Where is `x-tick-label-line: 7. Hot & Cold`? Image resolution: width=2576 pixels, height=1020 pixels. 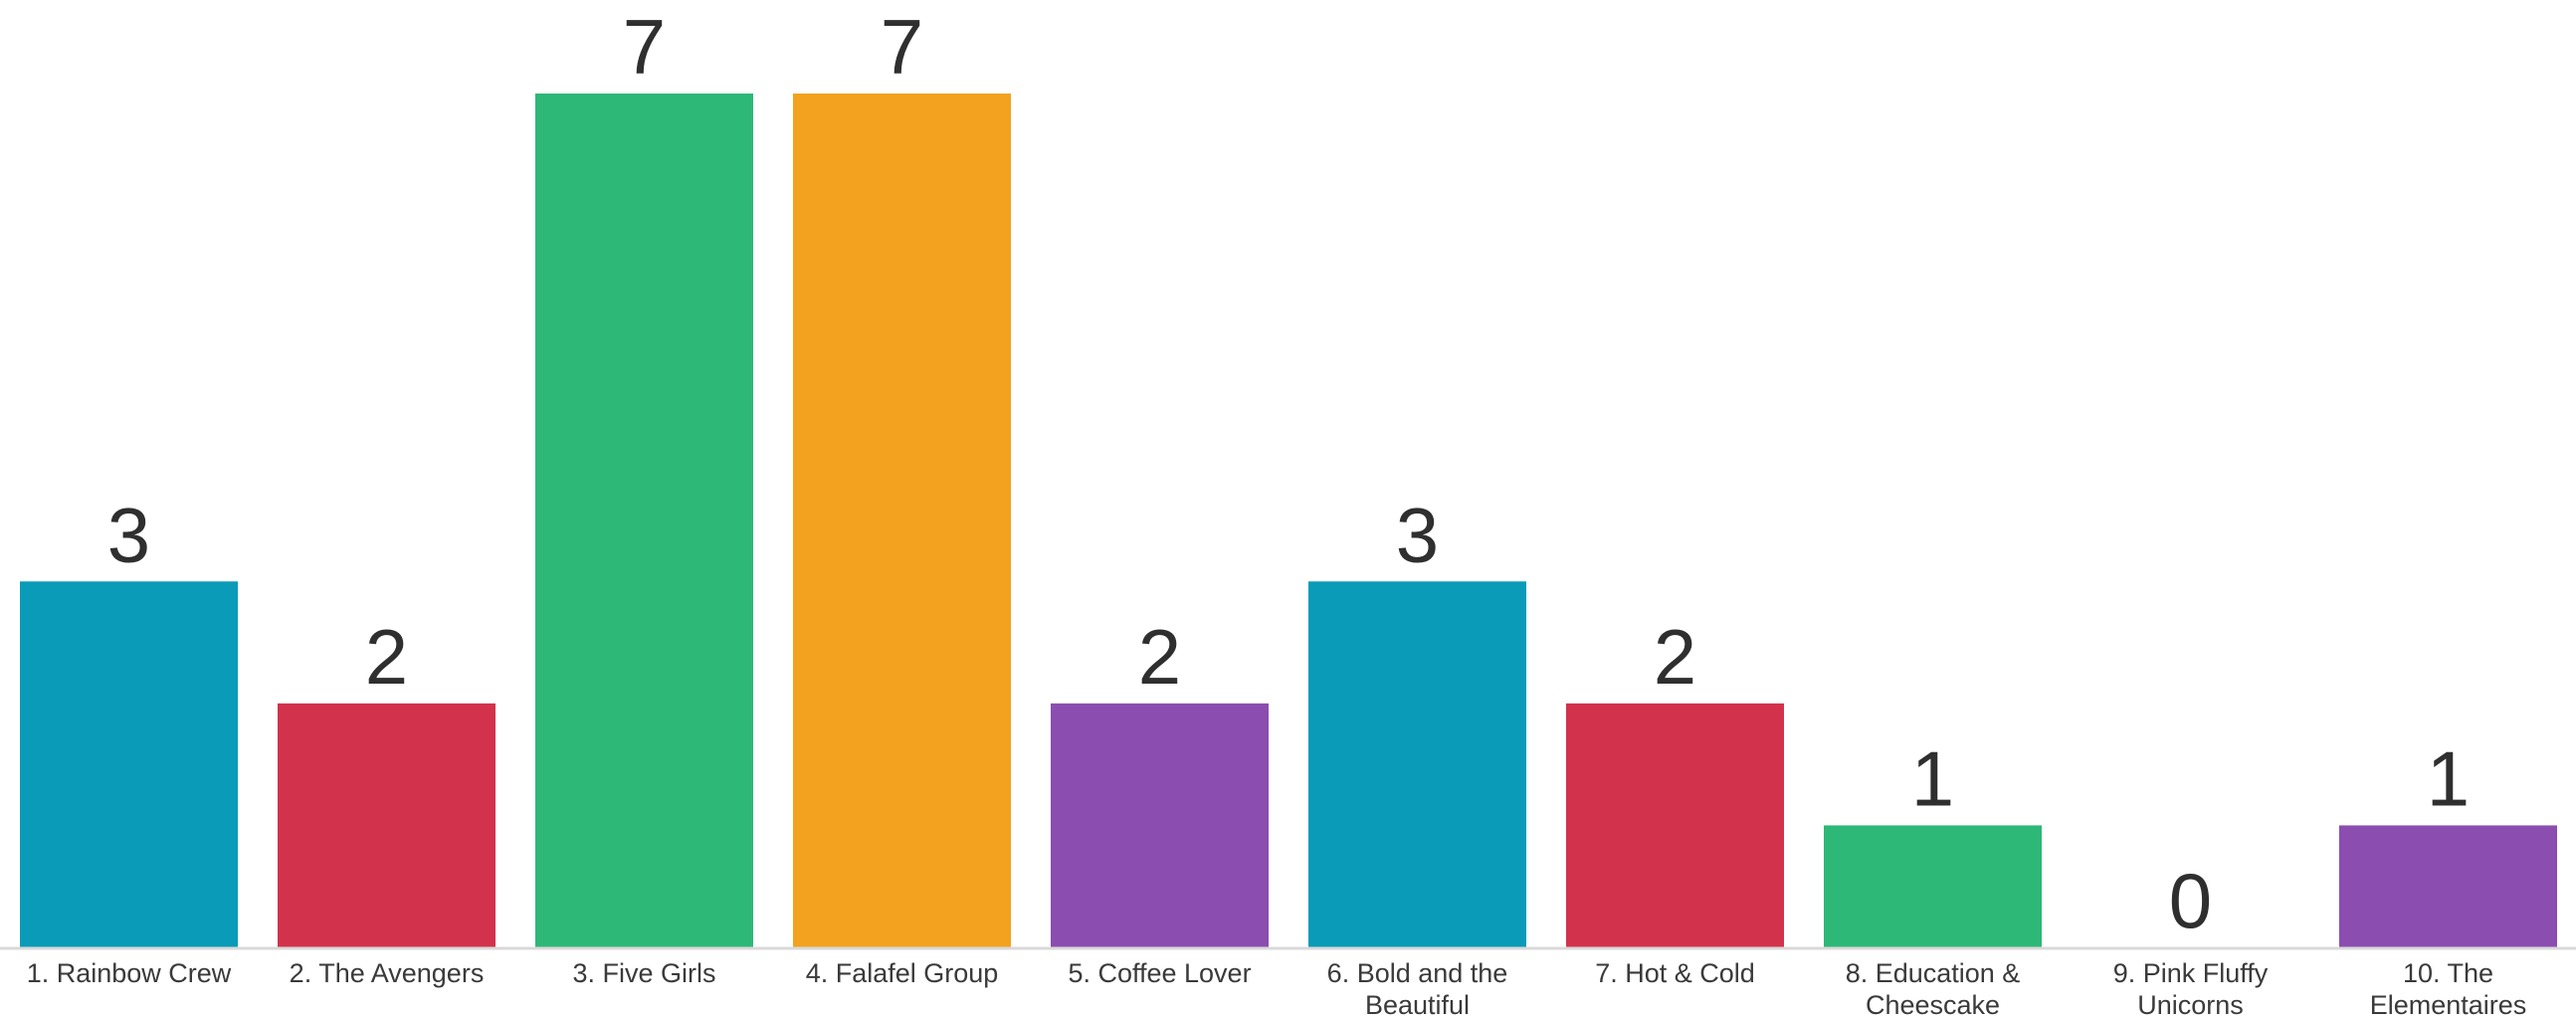 x-tick-label-line: 7. Hot & Cold is located at coordinates (1675, 973).